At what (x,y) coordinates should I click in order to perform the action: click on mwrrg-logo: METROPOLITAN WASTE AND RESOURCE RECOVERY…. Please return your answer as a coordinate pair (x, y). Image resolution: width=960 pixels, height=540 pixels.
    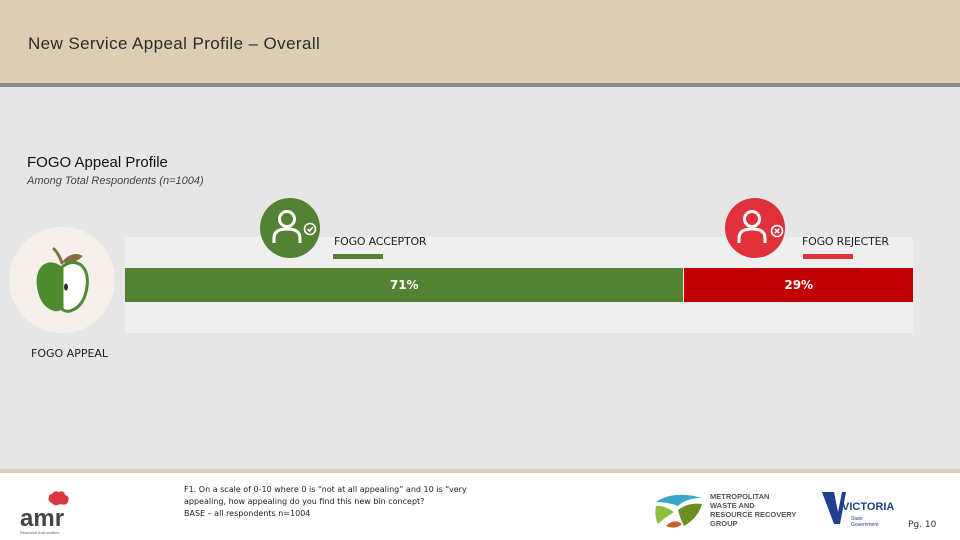
    Looking at the image, I should click on (725, 510).